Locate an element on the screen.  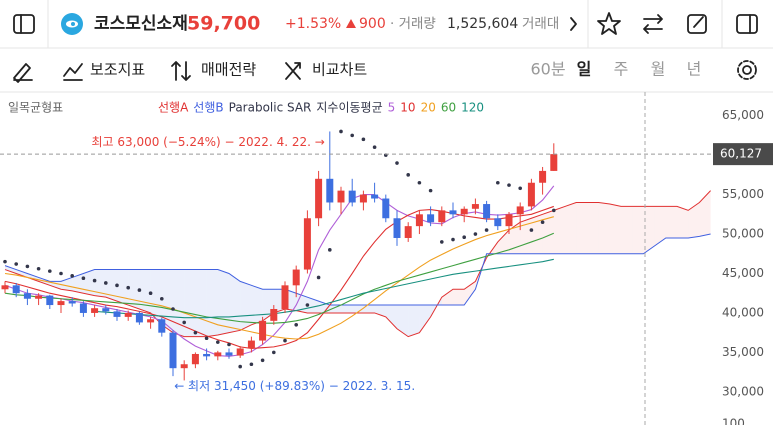
period-button: 년 is located at coordinates (694, 69).